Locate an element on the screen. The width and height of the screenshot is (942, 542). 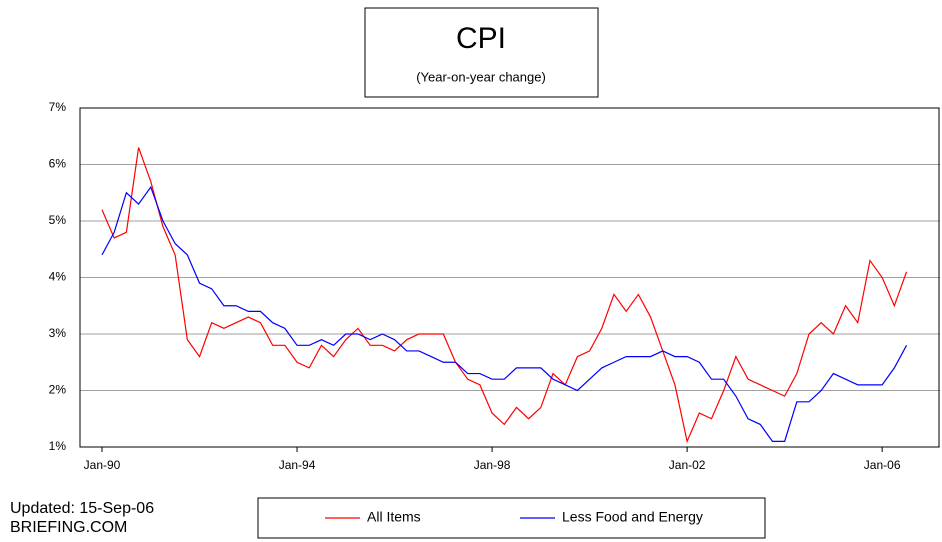
y-tick-label: 4% is located at coordinates (58, 277).